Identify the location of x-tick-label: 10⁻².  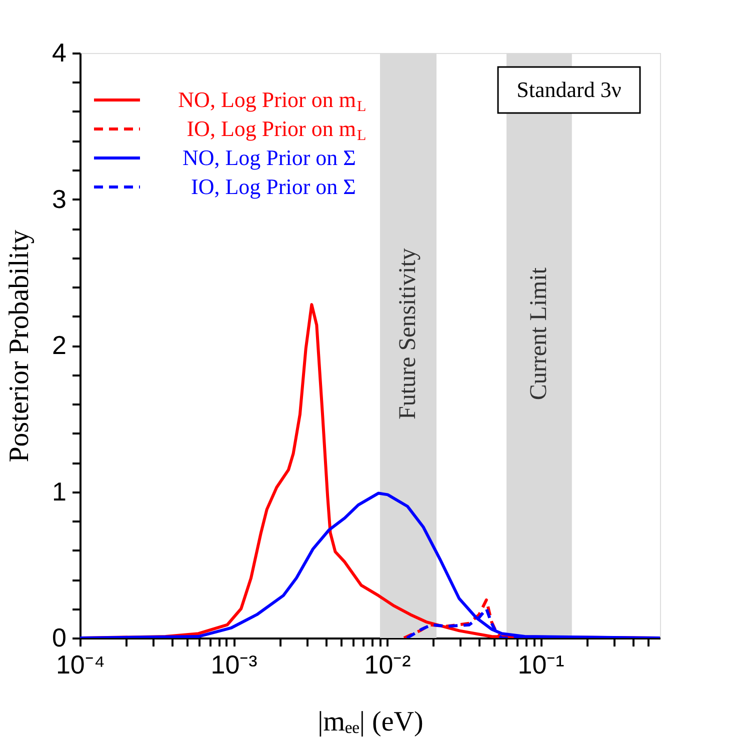
(388, 665).